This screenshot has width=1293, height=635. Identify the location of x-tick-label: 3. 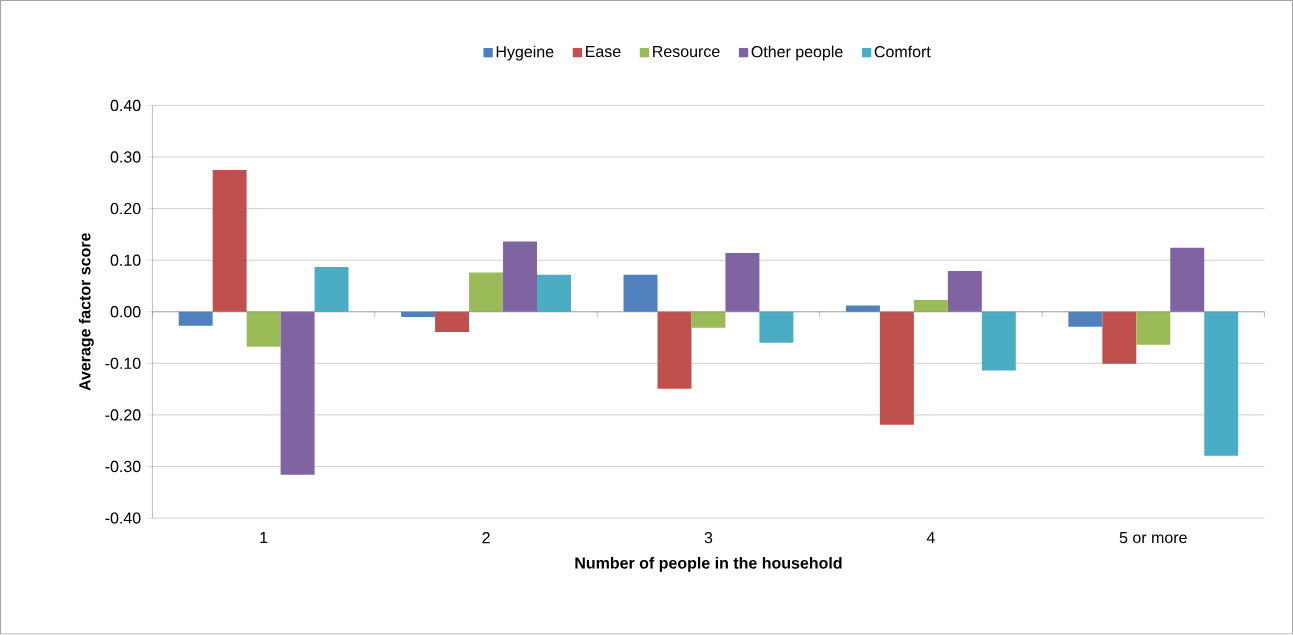
(708, 538).